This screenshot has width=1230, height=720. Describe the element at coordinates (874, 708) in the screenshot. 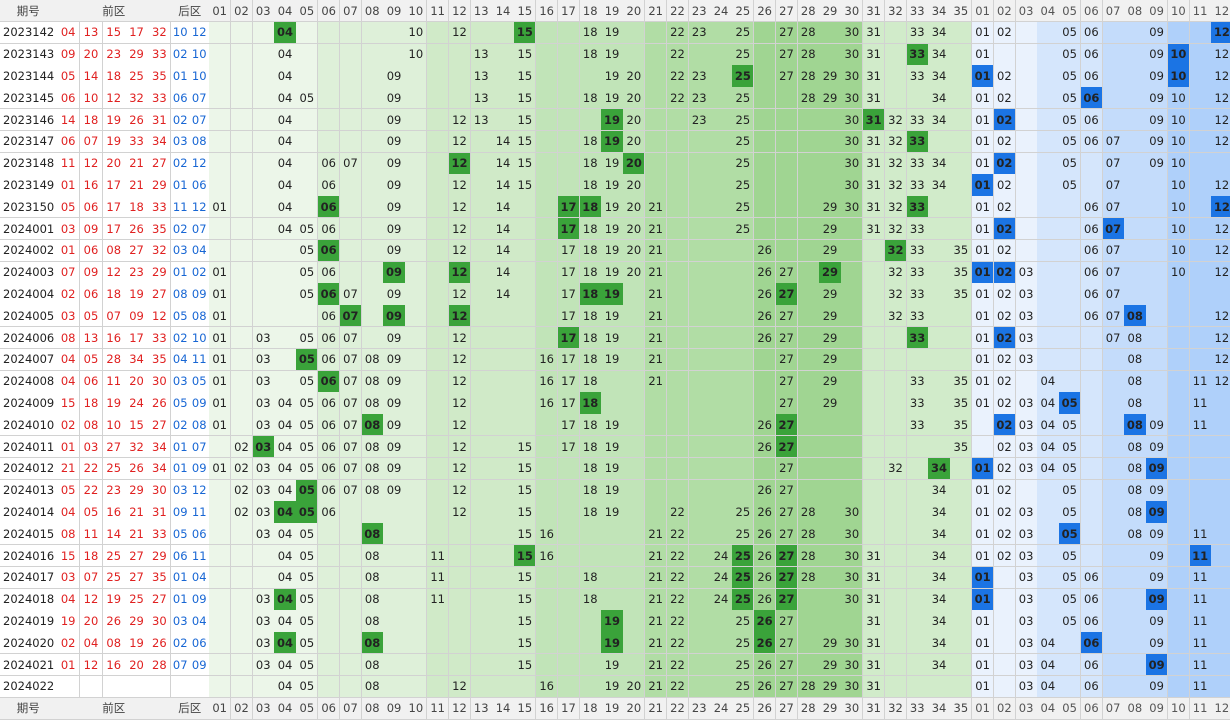

I see `header-front-number: 31` at that location.